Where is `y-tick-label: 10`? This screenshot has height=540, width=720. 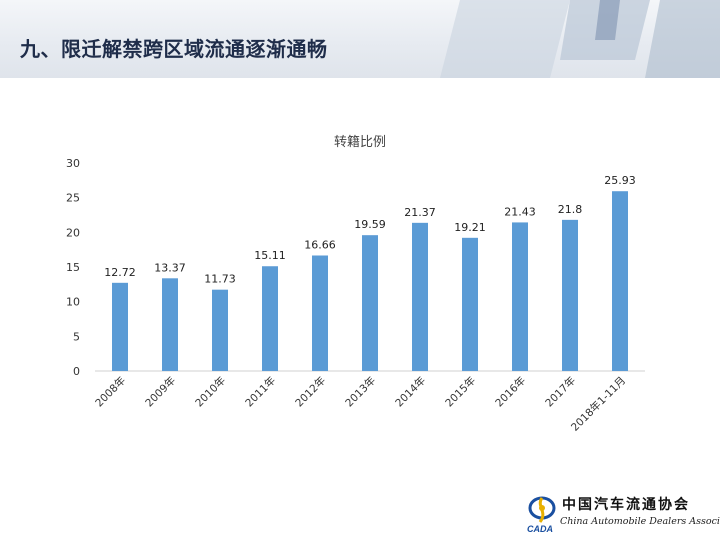
y-tick-label: 10 is located at coordinates (73, 302).